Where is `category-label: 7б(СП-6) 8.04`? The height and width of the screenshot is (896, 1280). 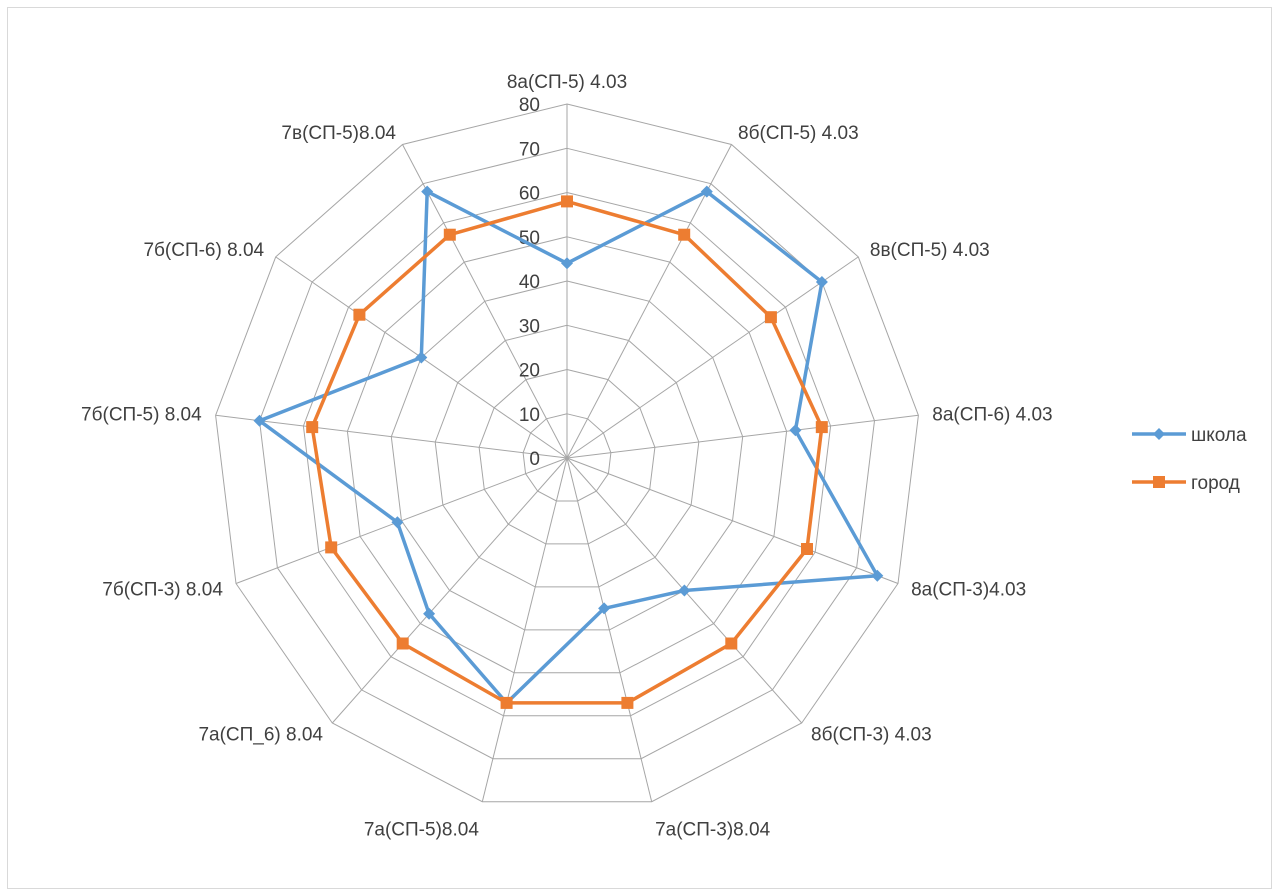 category-label: 7б(СП-6) 8.04 is located at coordinates (203, 250).